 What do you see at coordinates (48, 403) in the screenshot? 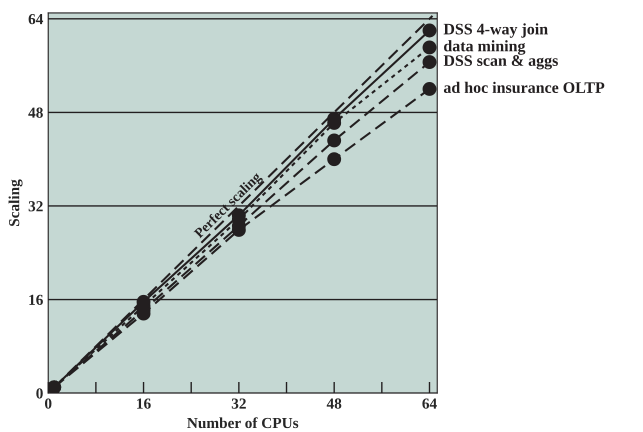
I see `x-tick-label: 0` at bounding box center [48, 403].